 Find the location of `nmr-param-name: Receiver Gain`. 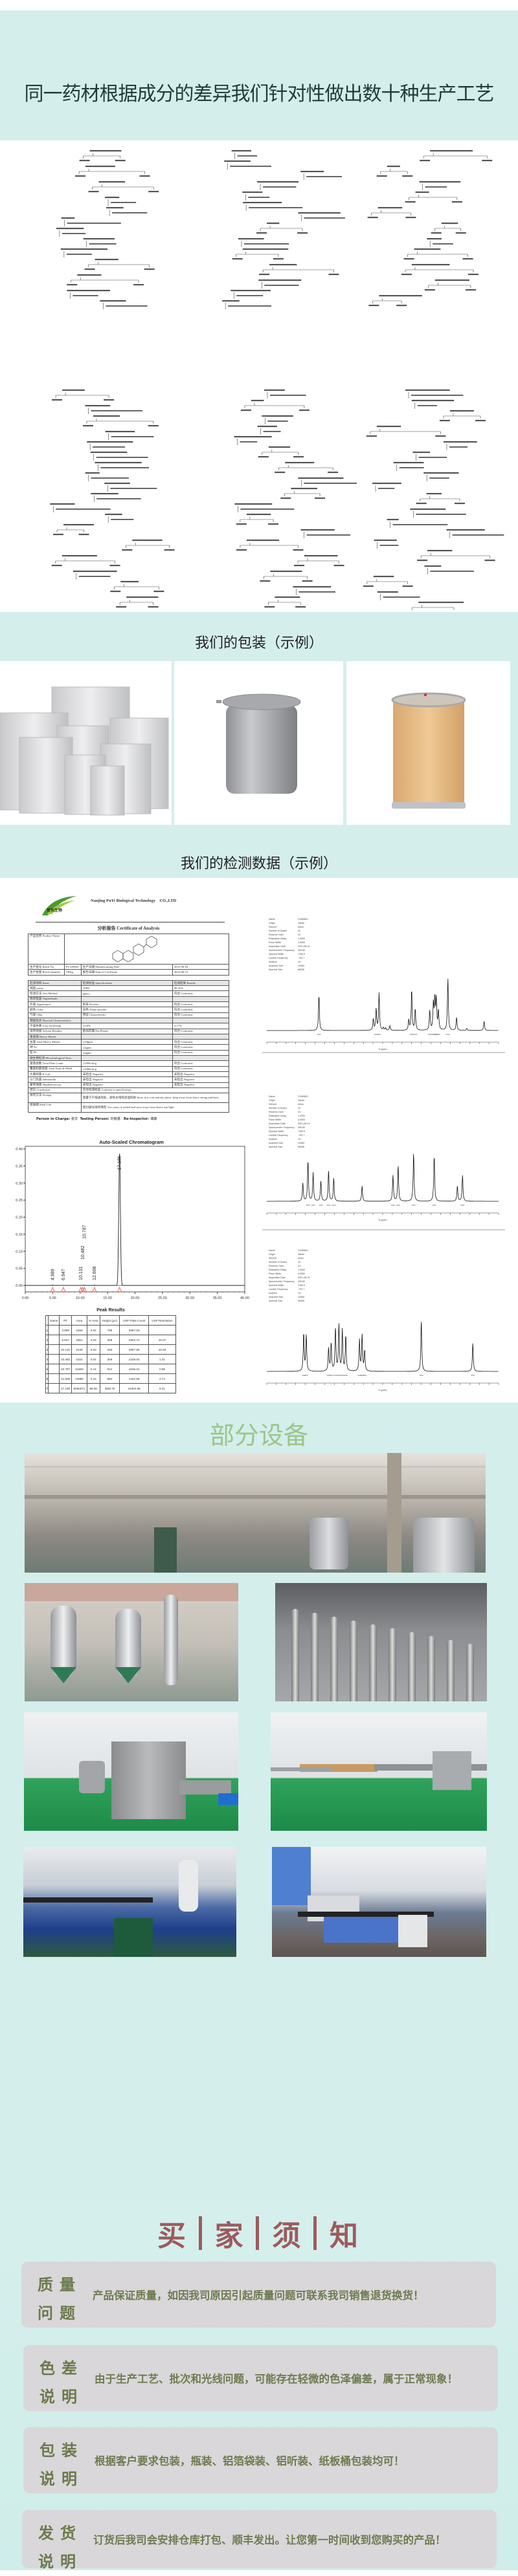

nmr-param-name: Receiver Gain is located at coordinates (276, 1112).